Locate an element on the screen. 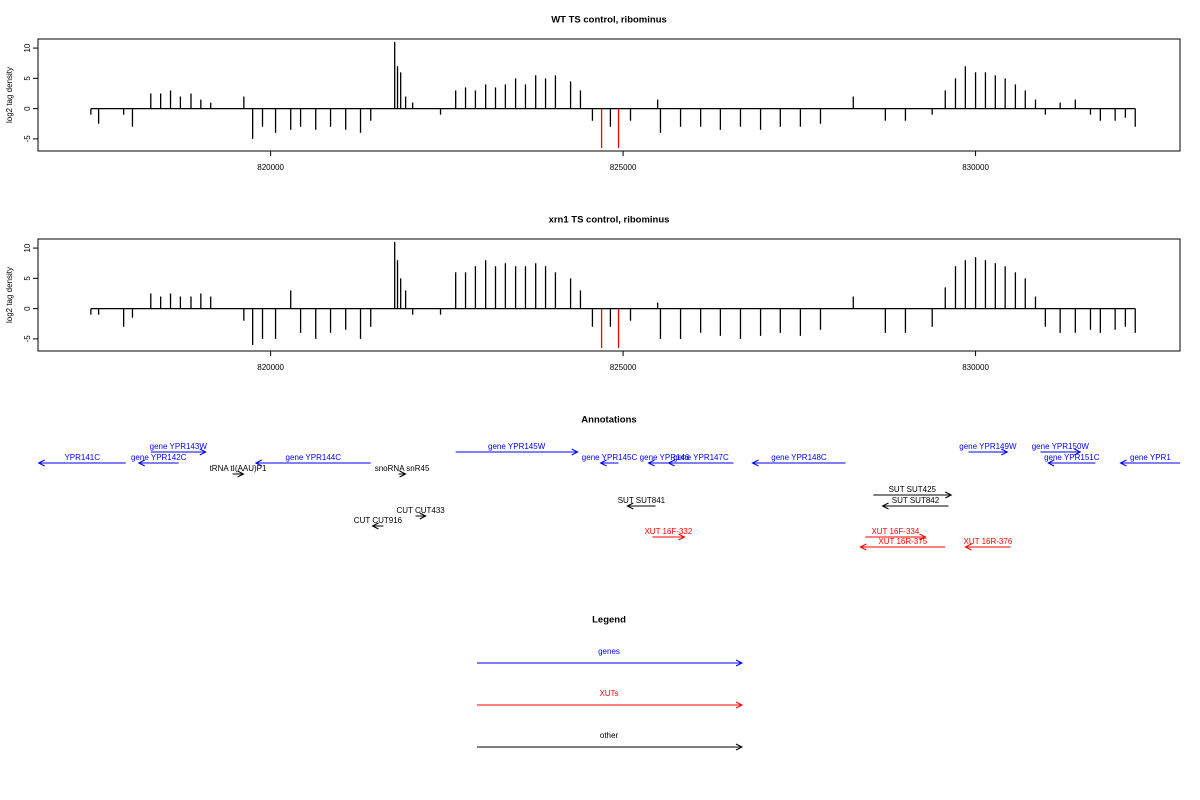 Image resolution: width=1200 pixels, height=800 pixels. chart-title: WT TS control, ribominus is located at coordinates (609, 20).